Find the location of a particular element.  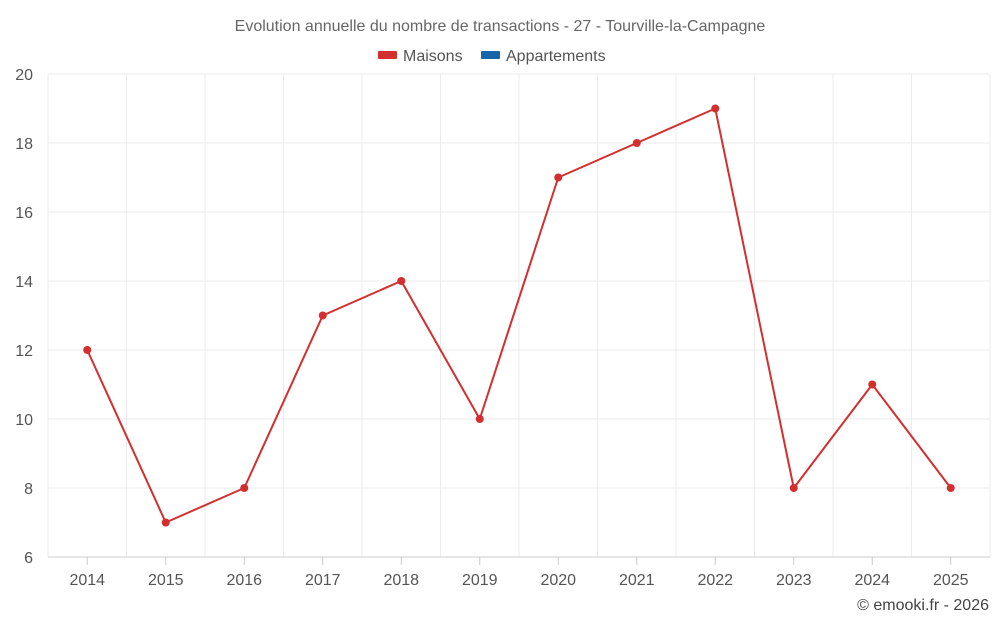

x-tick-label: 2019 is located at coordinates (480, 580).